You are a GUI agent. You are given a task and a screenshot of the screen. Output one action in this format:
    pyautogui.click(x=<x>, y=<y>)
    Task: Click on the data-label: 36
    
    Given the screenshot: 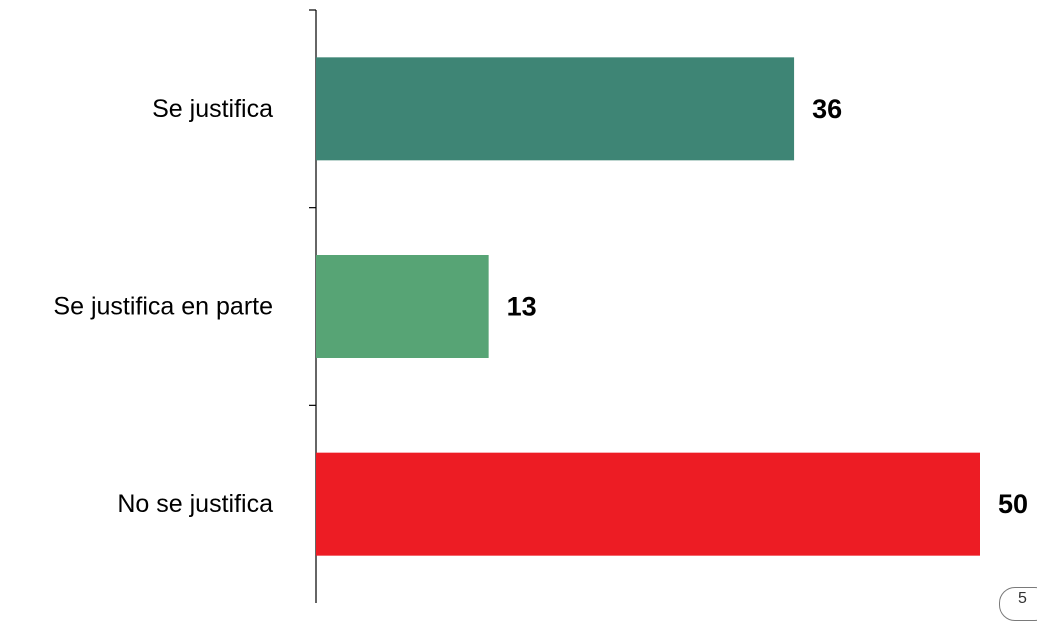 What is the action you would take?
    pyautogui.click(x=827, y=109)
    